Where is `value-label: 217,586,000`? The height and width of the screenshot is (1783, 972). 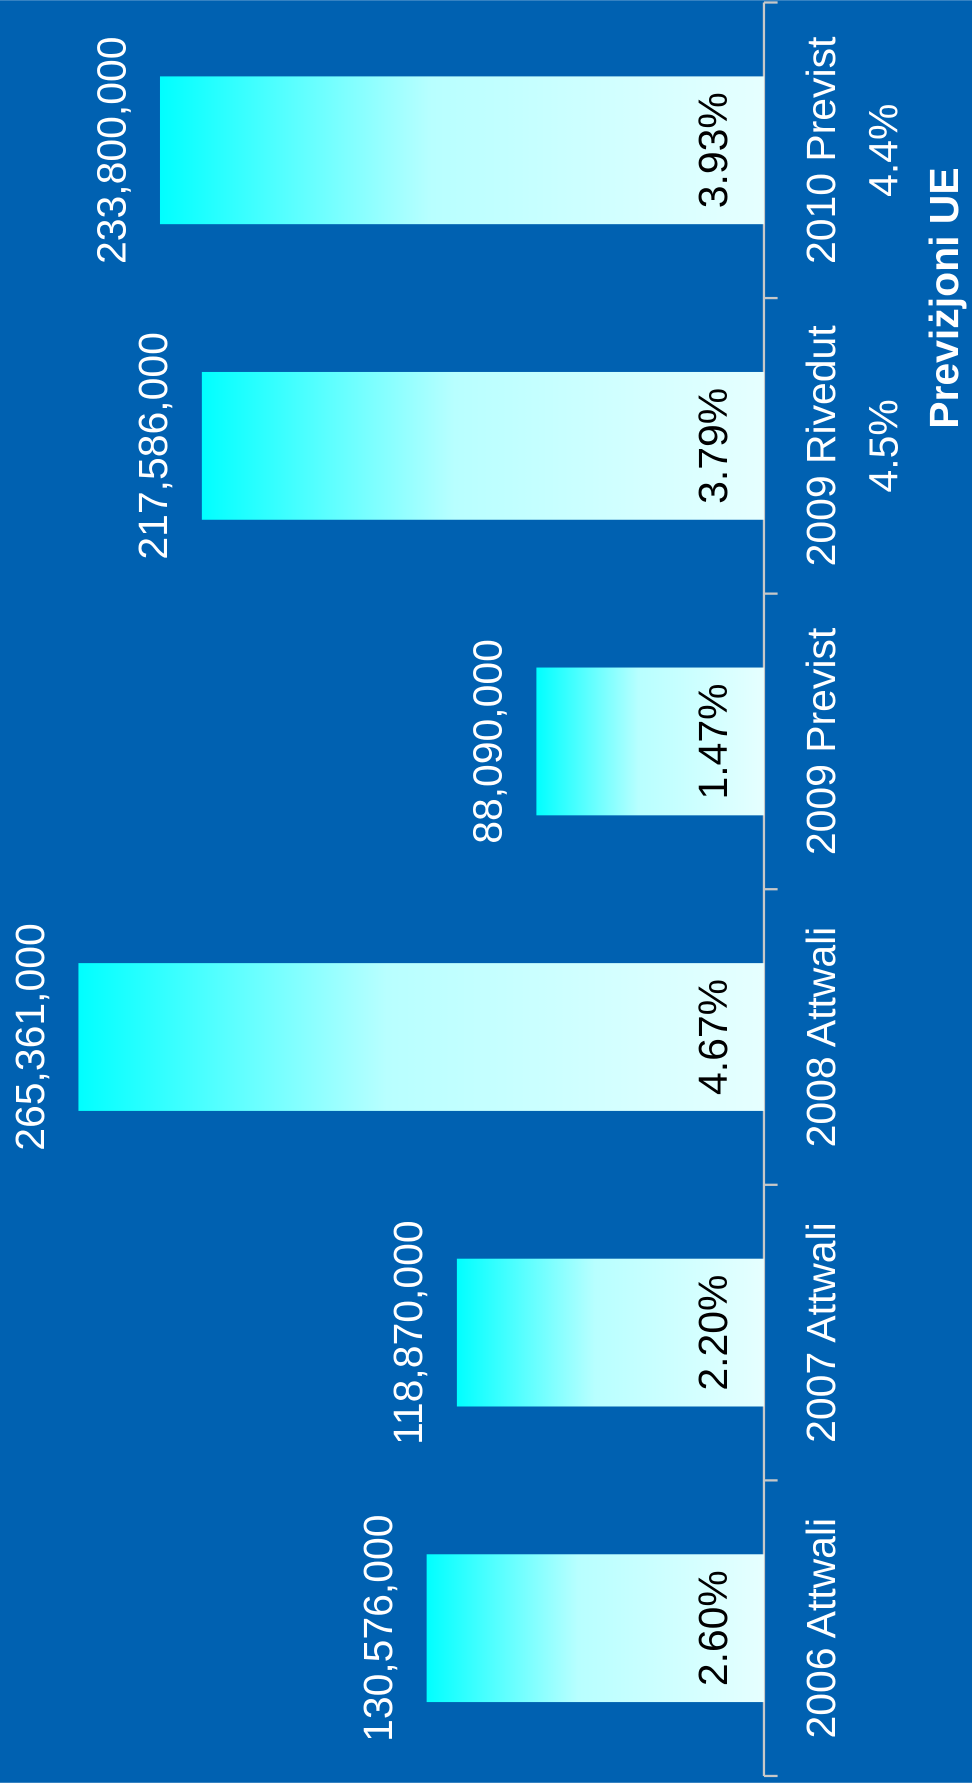
value-label: 217,586,000 is located at coordinates (153, 445).